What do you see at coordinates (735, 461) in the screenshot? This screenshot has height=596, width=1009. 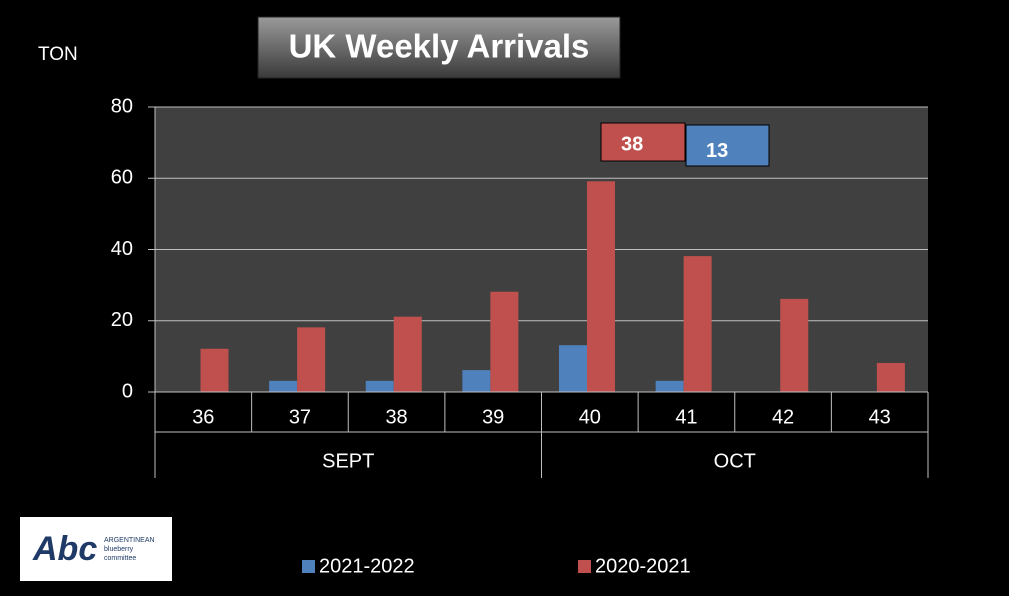 I see `x-group-label: OCT` at bounding box center [735, 461].